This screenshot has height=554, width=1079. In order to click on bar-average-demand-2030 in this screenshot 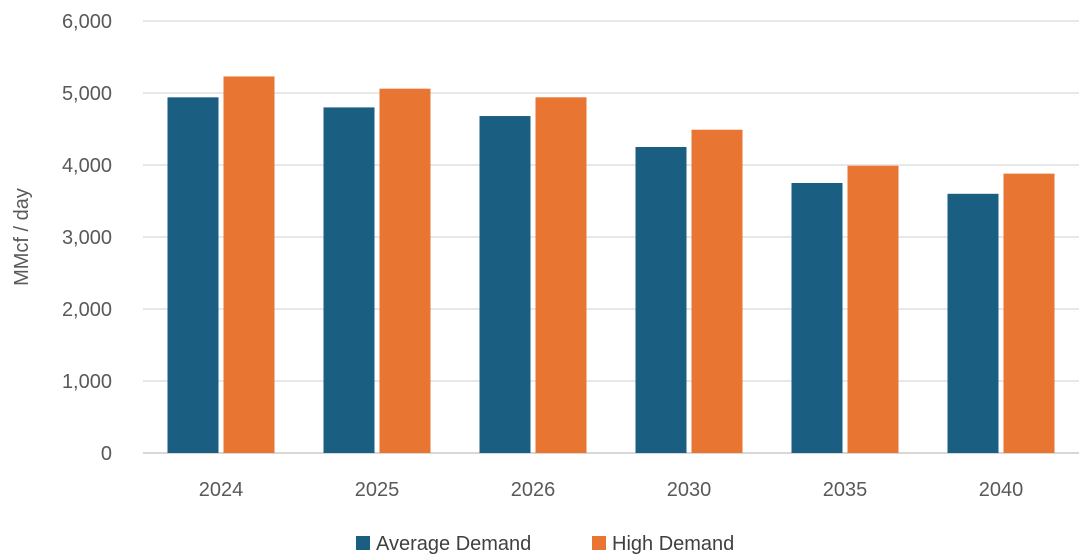, I will do `click(661, 300)`.